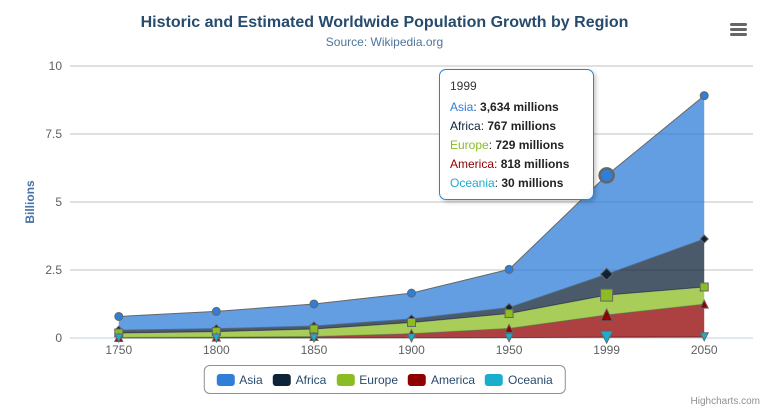  I want to click on tooltip-row-america: America: 818 millions, so click(510, 164).